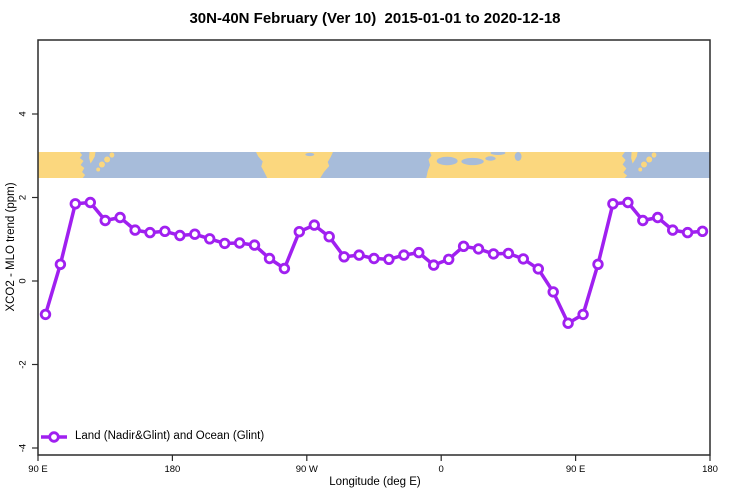 The height and width of the screenshot is (500, 750). I want to click on legend-marker-sample, so click(54, 437).